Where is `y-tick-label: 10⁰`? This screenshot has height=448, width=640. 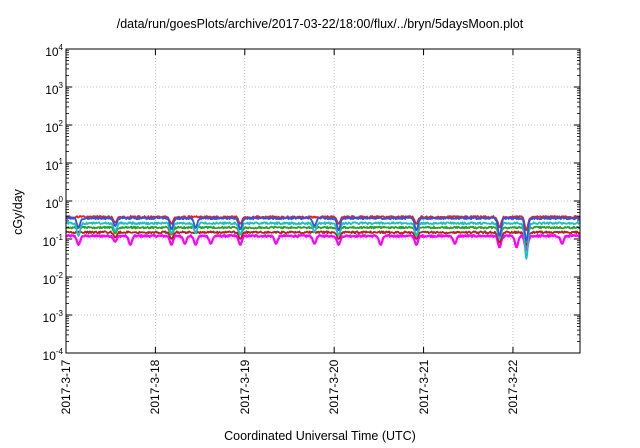 y-tick-label: 10⁰ is located at coordinates (54, 203).